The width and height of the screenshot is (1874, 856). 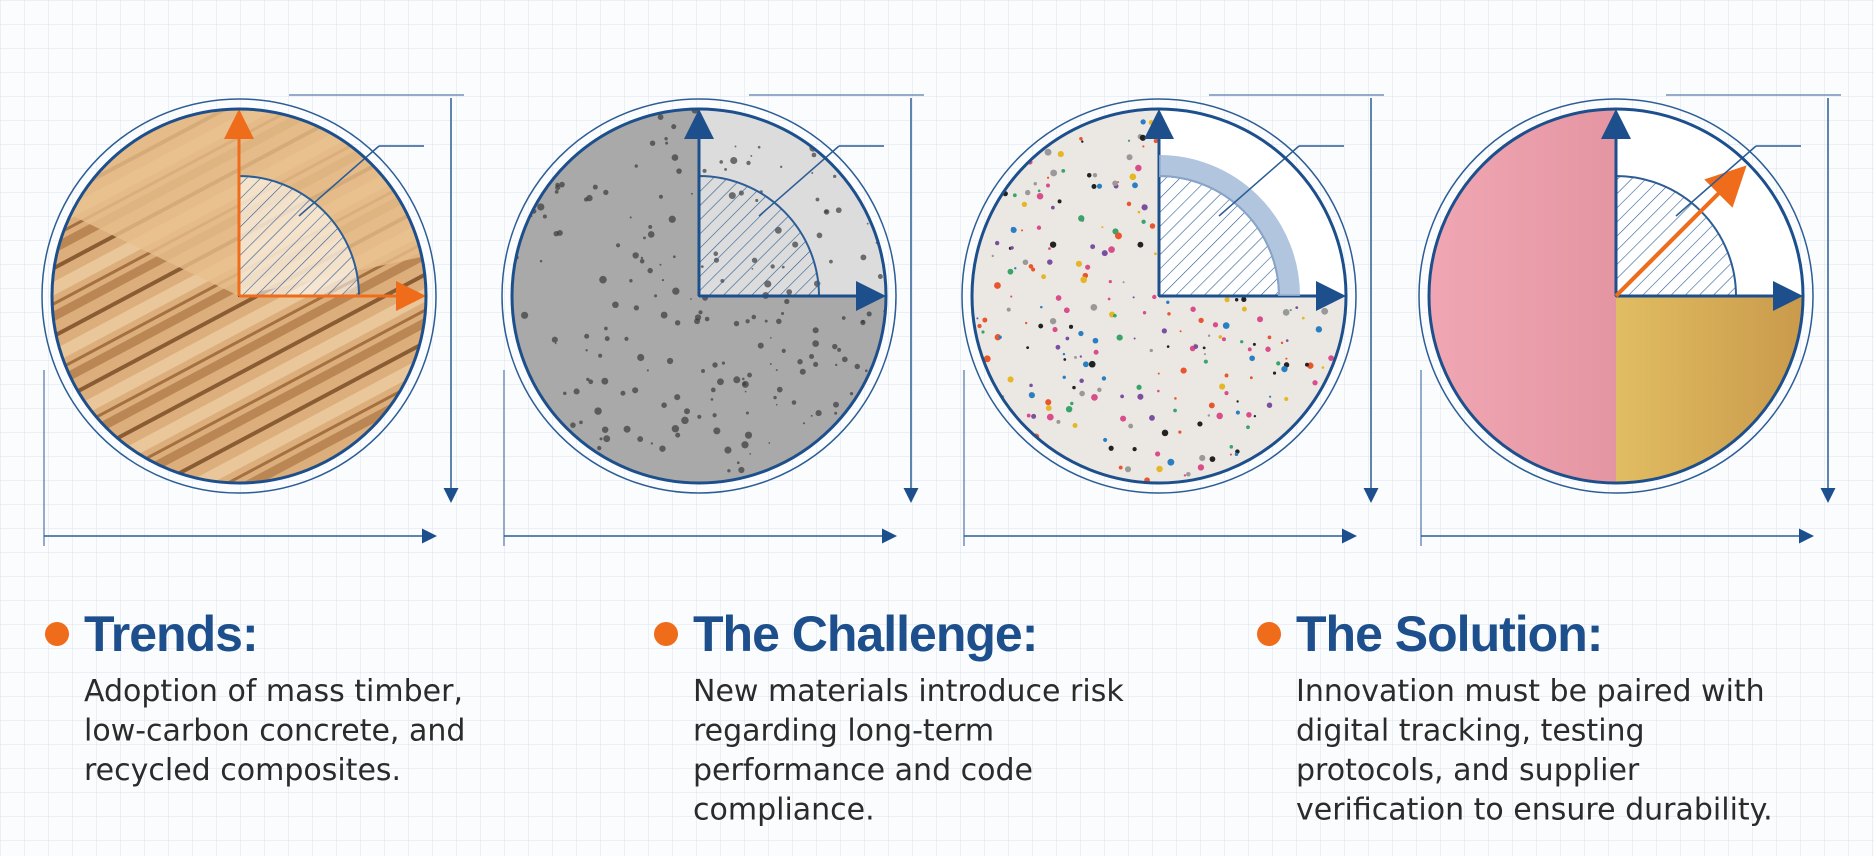 What do you see at coordinates (1159, 296) in the screenshot?
I see `inner-ring` at bounding box center [1159, 296].